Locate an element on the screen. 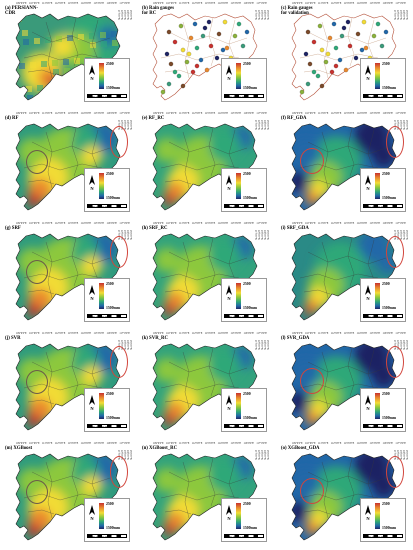 The width and height of the screenshot is (413, 550). north-label: N is located at coordinates (229, 408).